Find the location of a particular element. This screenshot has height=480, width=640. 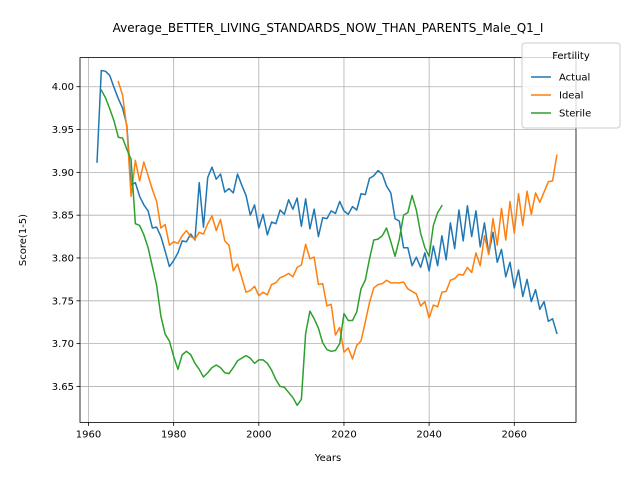

legend-label-sterile: Sterile is located at coordinates (575, 114).